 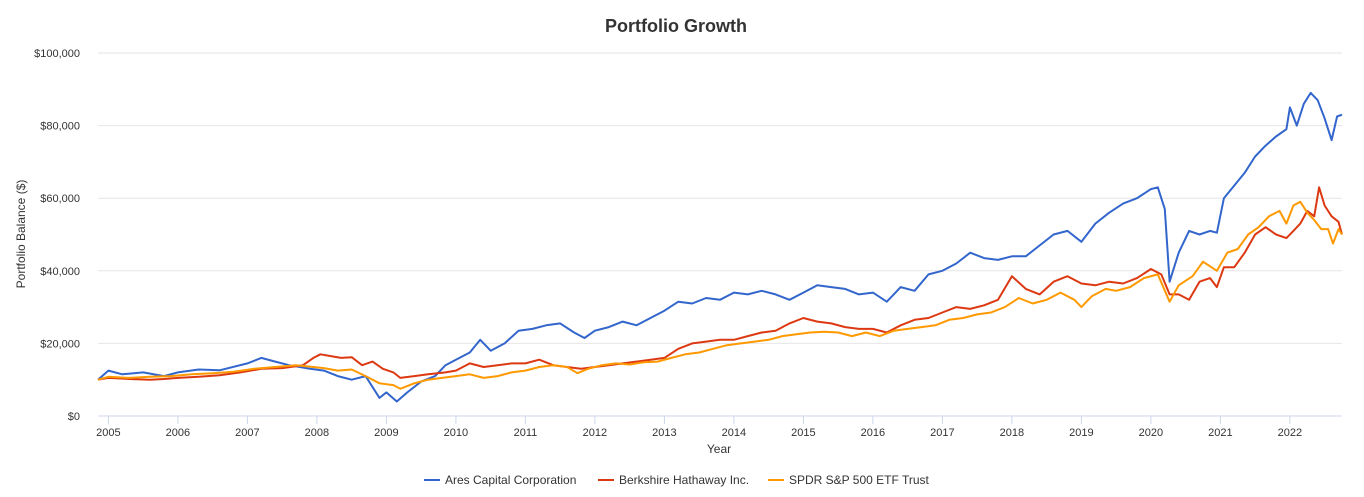 I want to click on x-tick-label: 2019, so click(x=1081, y=433).